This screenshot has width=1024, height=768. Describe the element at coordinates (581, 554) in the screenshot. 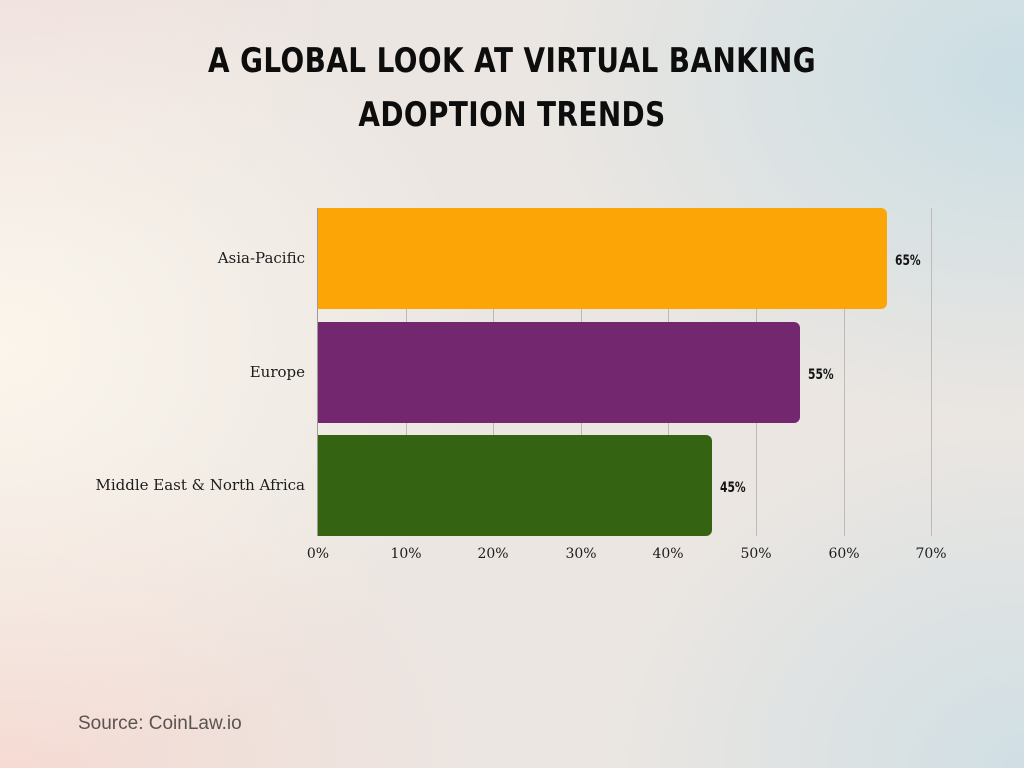

I see `x-tick-label: 30%` at that location.